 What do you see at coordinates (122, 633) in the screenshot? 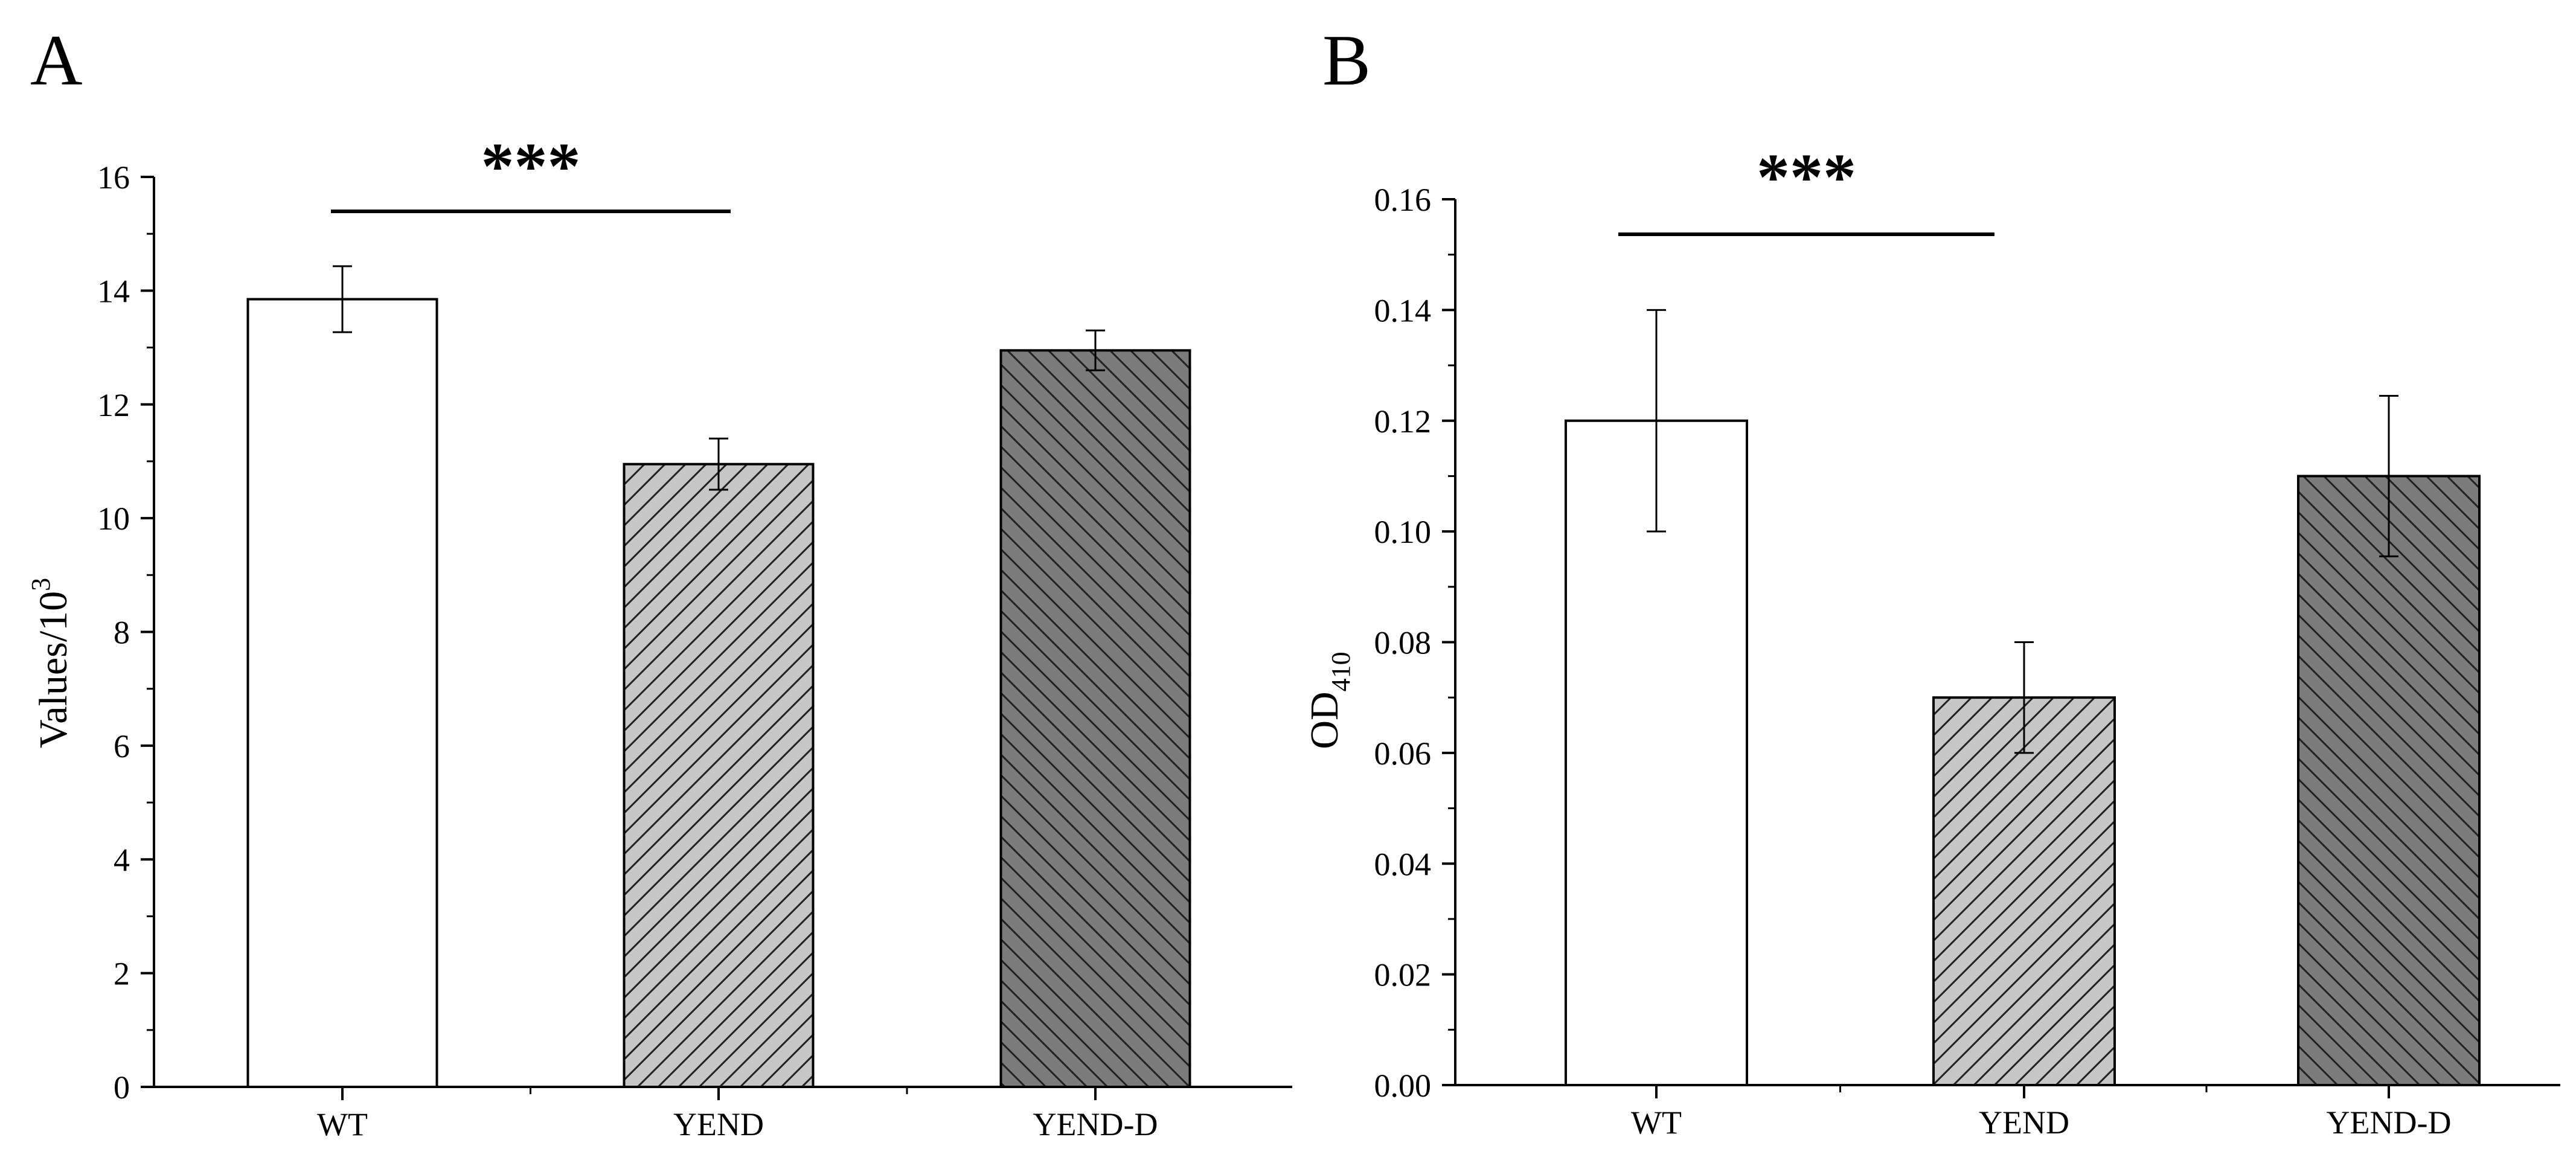
I see `y-tick-label: 8` at bounding box center [122, 633].